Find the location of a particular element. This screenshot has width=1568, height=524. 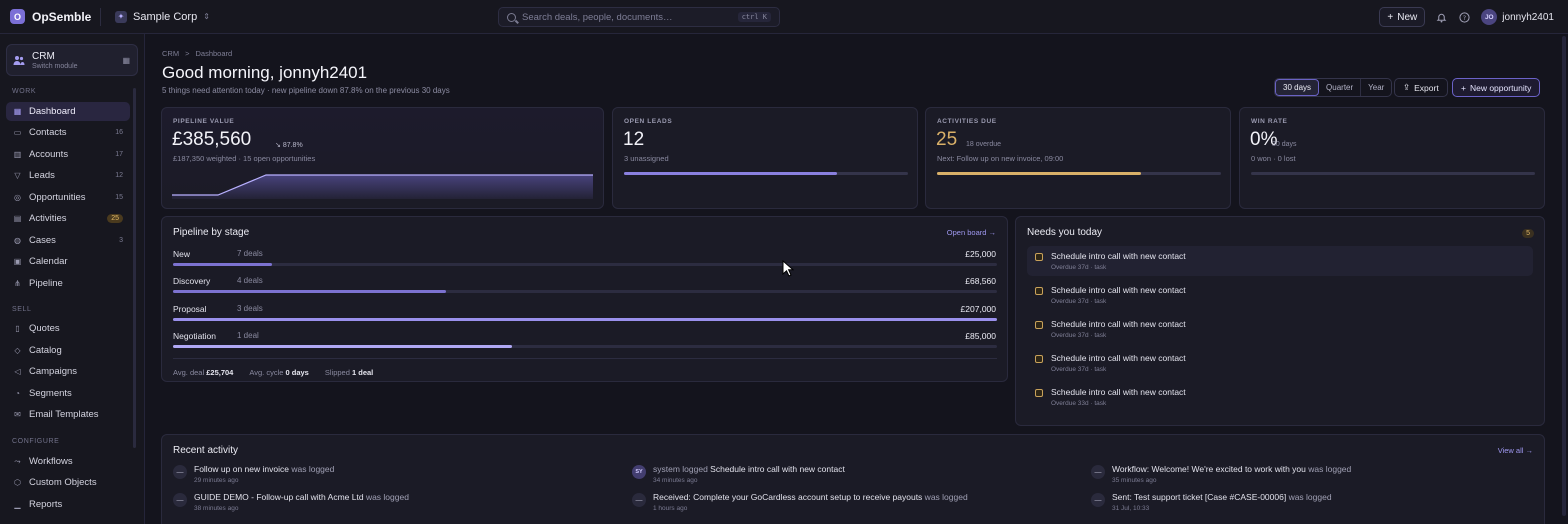

clipboard-icon: ▤ is located at coordinates (17, 218).